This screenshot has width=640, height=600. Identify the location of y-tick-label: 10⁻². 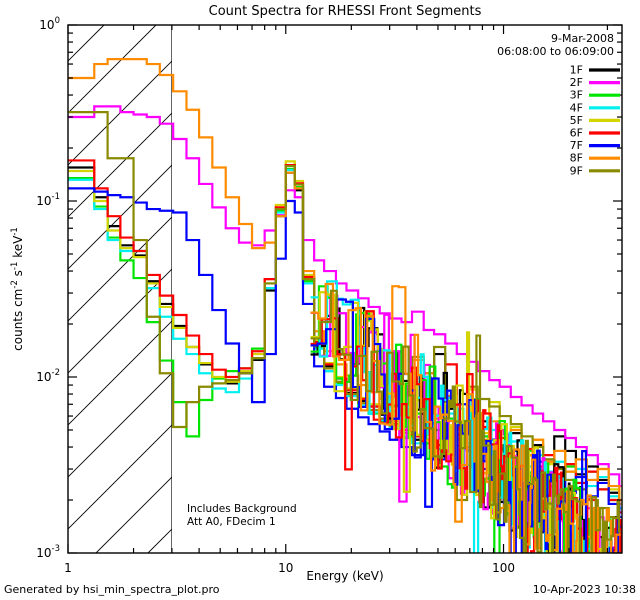
(48, 376).